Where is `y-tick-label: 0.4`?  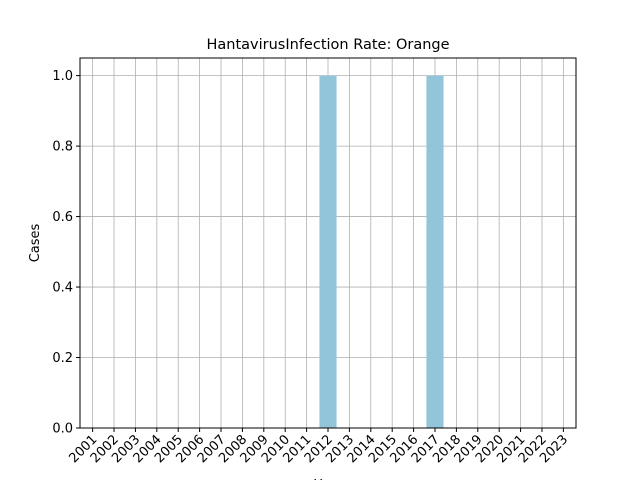 y-tick-label: 0.4 is located at coordinates (62, 288).